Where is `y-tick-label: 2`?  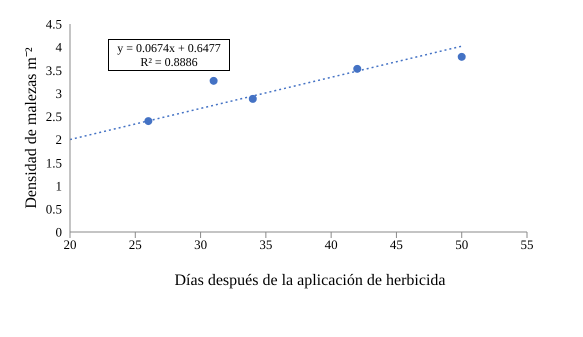 y-tick-label: 2 is located at coordinates (59, 140).